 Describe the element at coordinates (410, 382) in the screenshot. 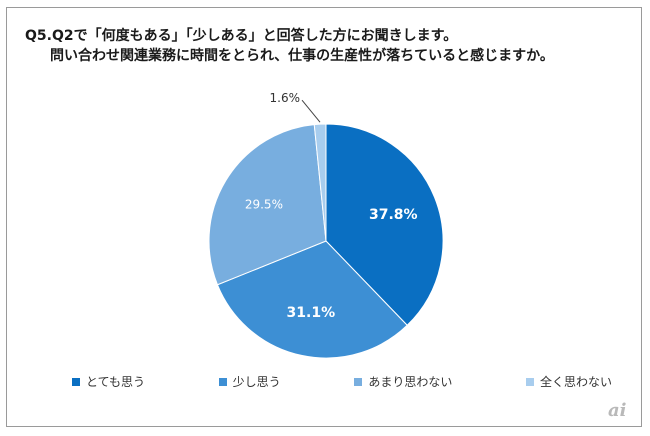

I see `legend-label-2: あまり思わない` at that location.